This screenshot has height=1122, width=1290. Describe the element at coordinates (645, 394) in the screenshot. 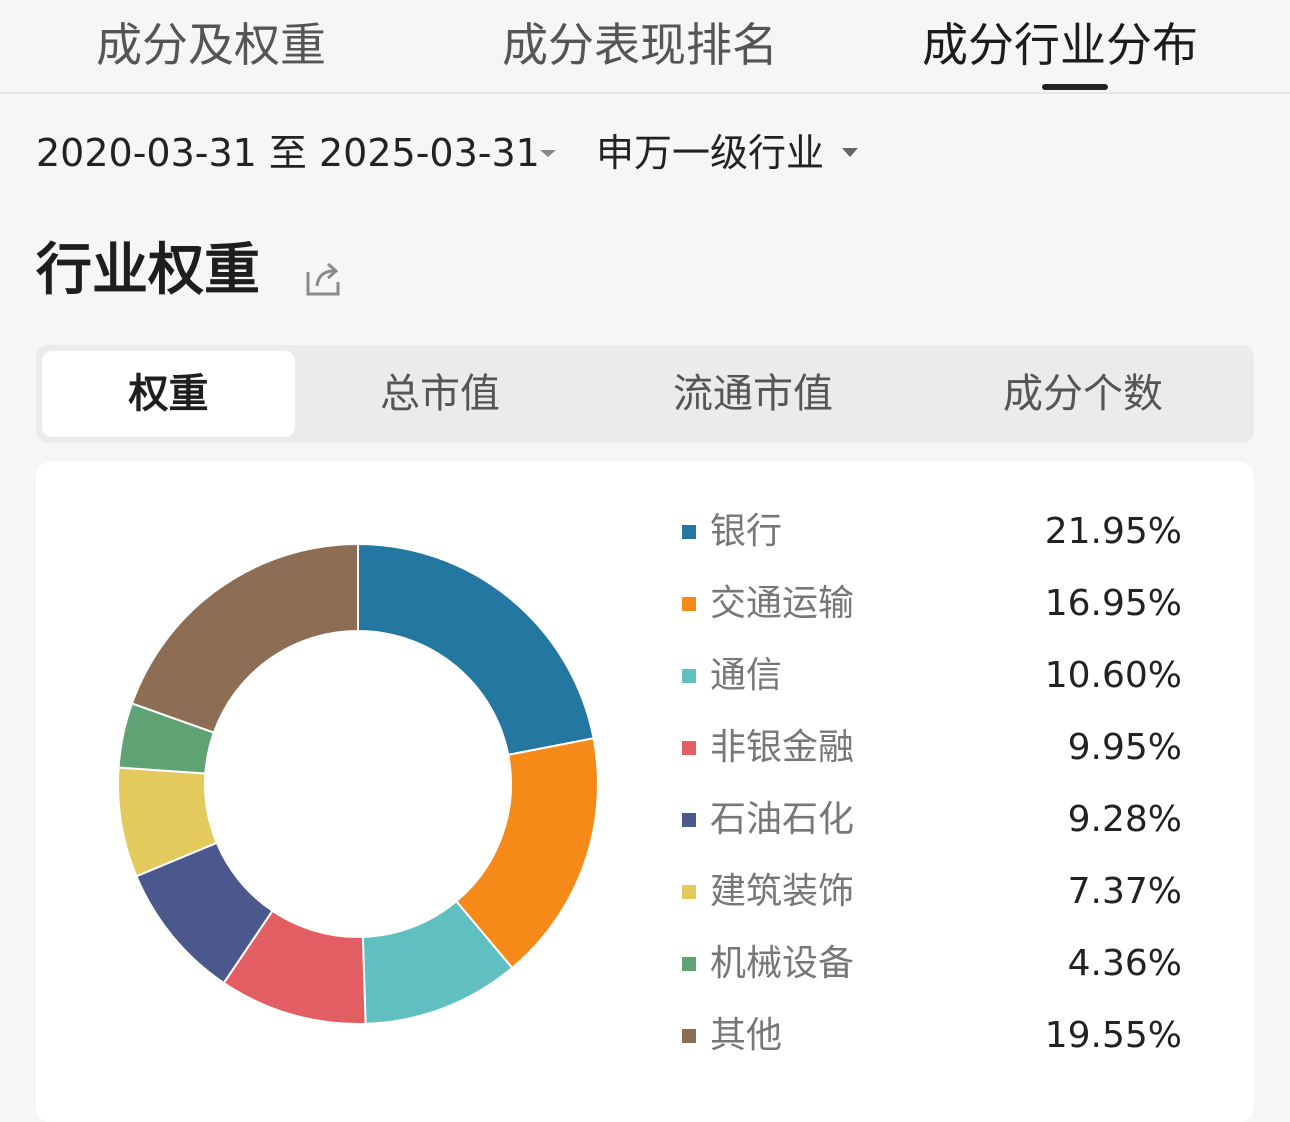

I see `metric-segmented-control: 权重 总市值 流通市值 成分个数` at that location.